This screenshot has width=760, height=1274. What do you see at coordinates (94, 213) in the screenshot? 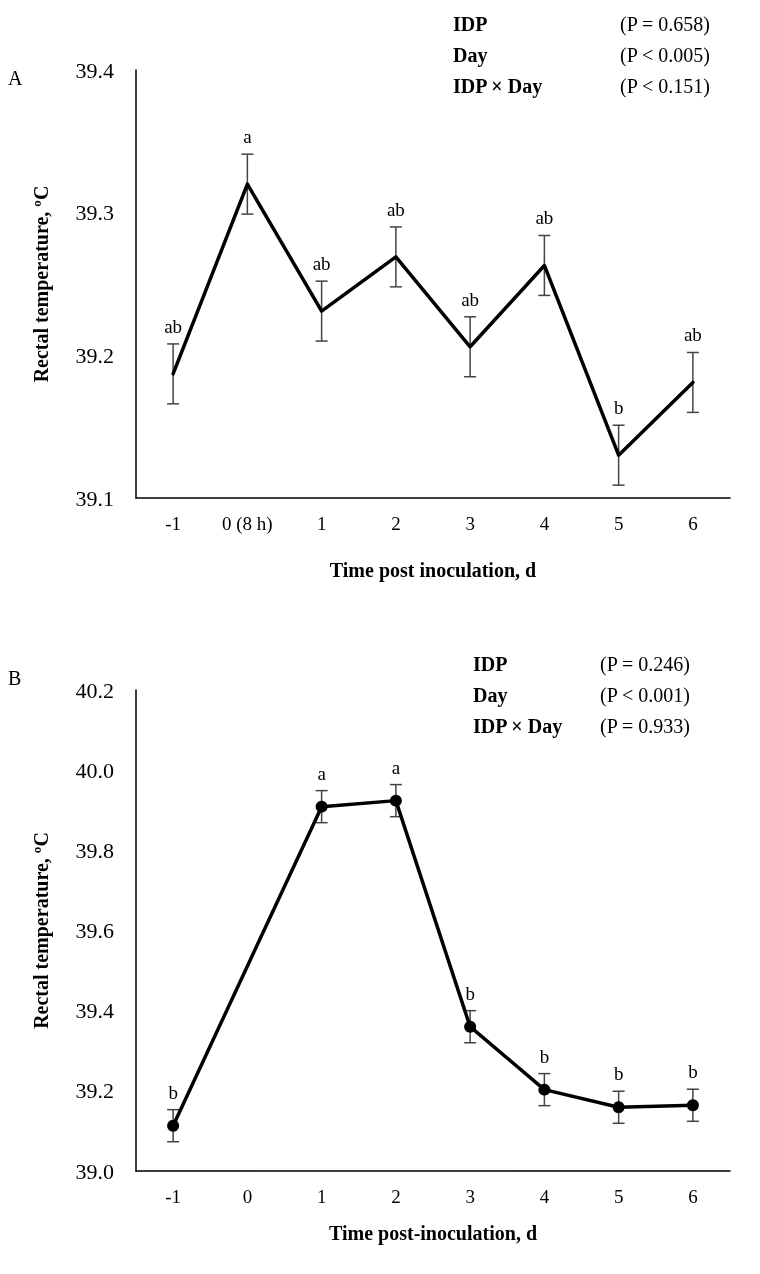
I see `y-tick-label: 39.3` at bounding box center [94, 213].